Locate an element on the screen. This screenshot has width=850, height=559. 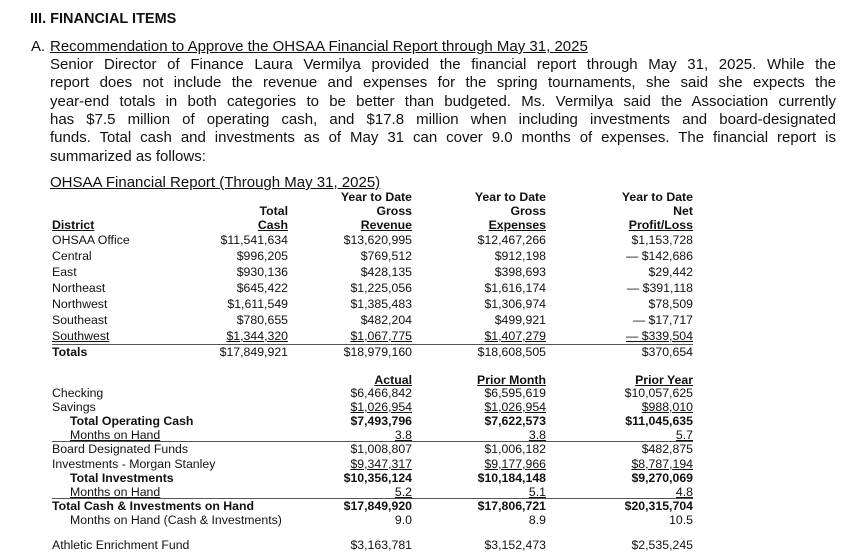
row-label: Board Designated Funds is located at coordinates (120, 449).